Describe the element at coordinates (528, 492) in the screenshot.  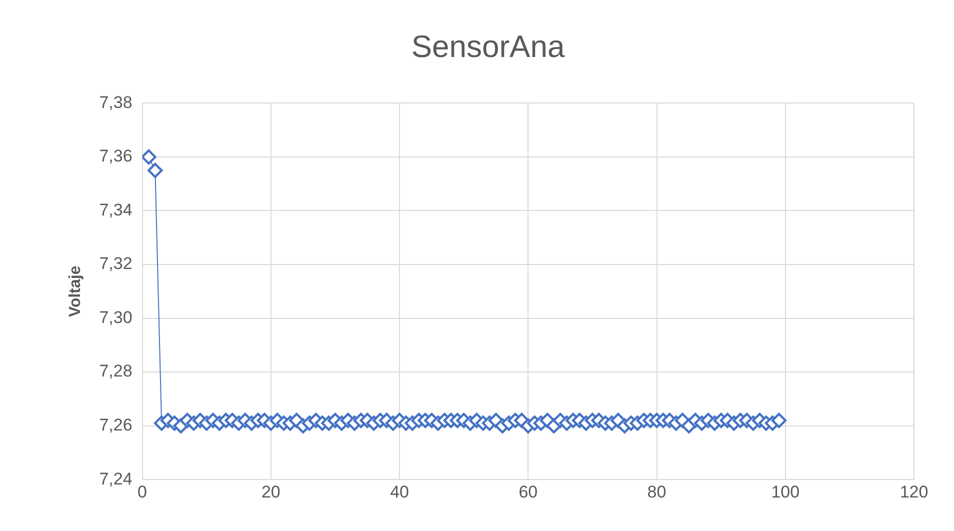
I see `x-tick-label: 60` at that location.